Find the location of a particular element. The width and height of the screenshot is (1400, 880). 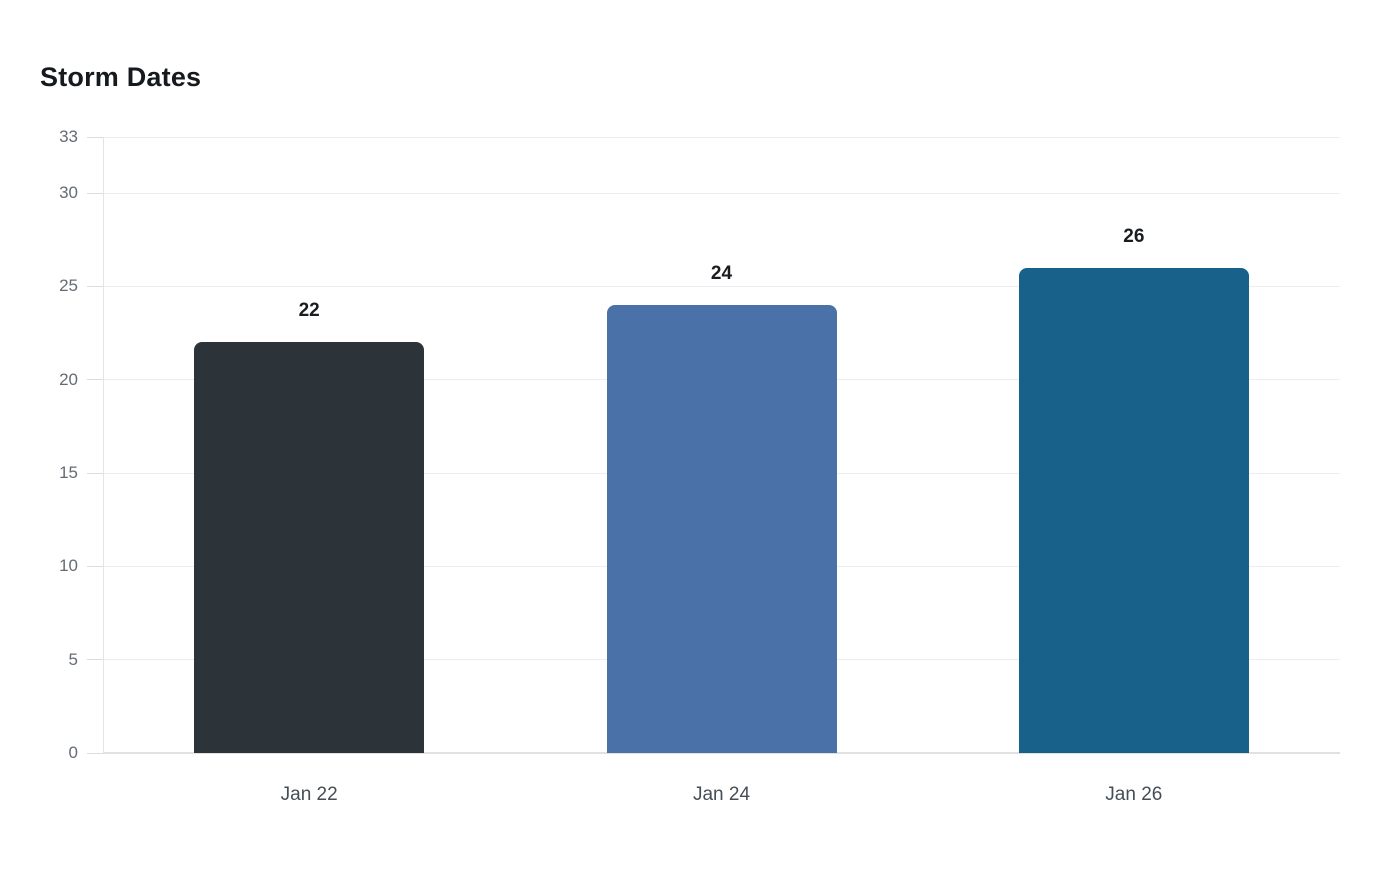

y-axis-tick-label: 30 is located at coordinates (68, 192).